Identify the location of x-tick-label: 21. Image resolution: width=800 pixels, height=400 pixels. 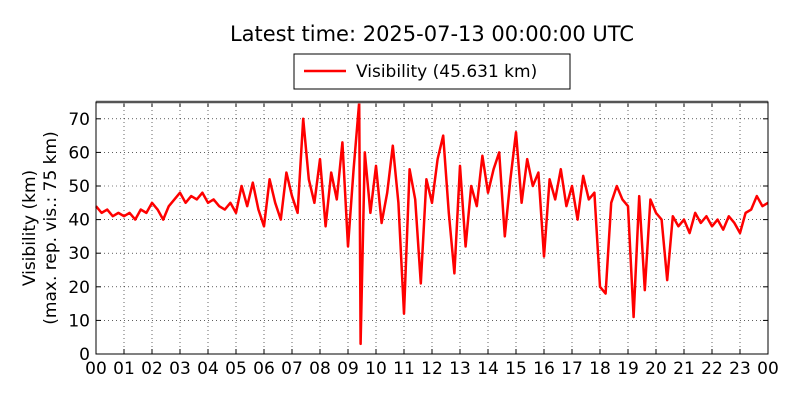
(684, 369).